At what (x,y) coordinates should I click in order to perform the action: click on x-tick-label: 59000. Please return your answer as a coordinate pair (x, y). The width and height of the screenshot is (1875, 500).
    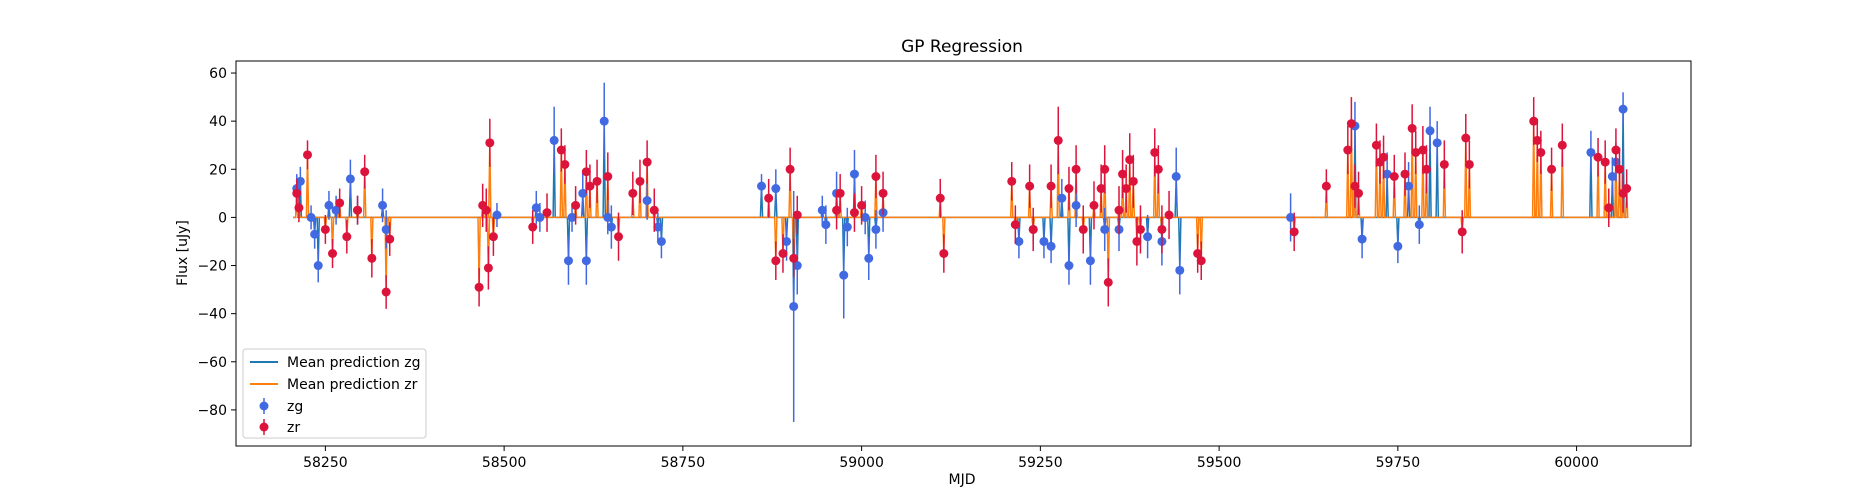
    Looking at the image, I should click on (861, 463).